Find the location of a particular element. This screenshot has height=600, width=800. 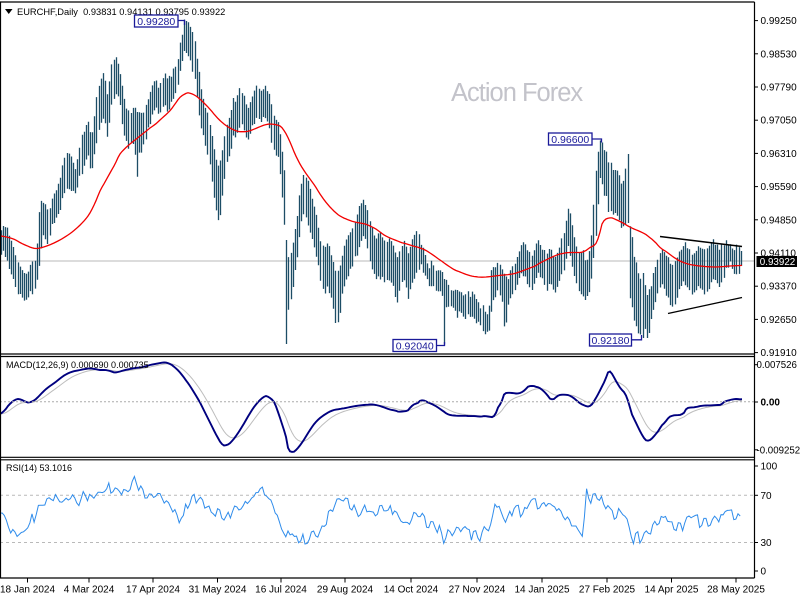

svg-text: 0 is located at coordinates (764, 572).